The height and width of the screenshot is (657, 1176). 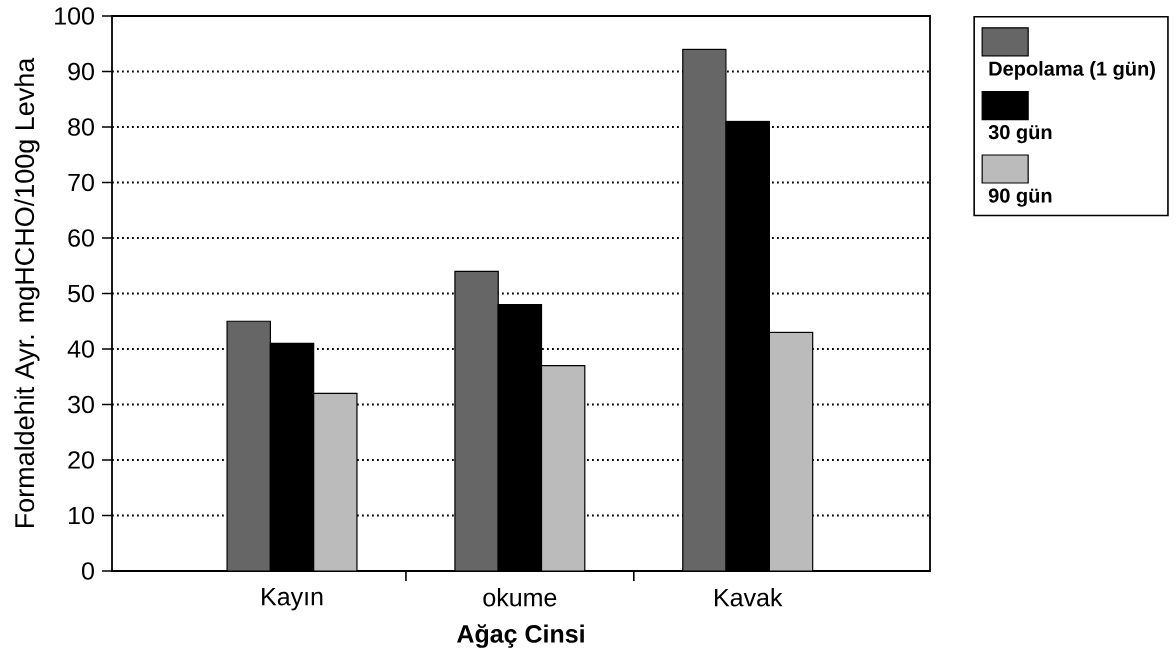 What do you see at coordinates (520, 636) in the screenshot?
I see `x-axis-title: Ağaç Cinsi` at bounding box center [520, 636].